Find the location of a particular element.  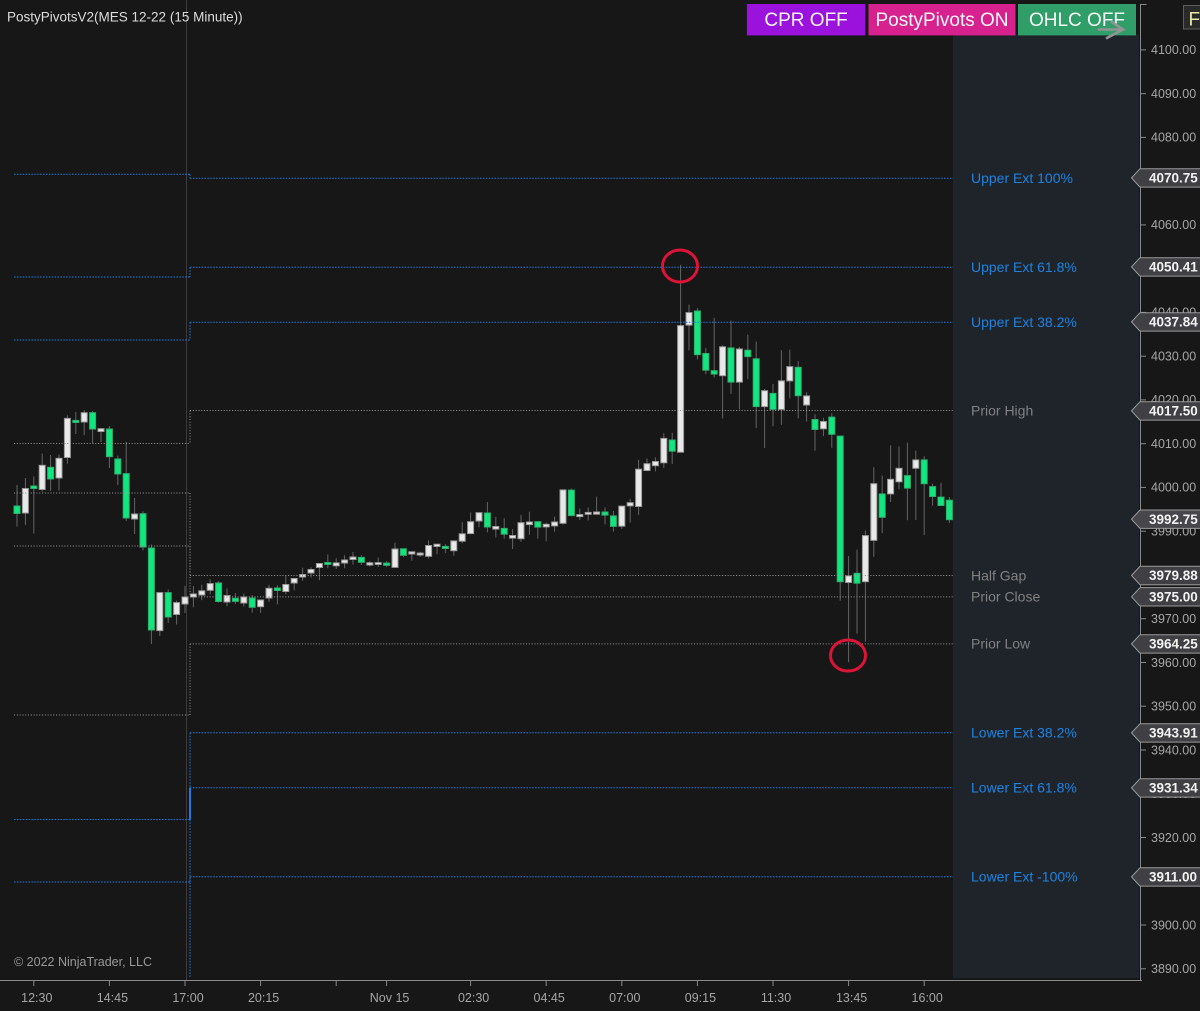

svg-text: 04:45 is located at coordinates (549, 998).